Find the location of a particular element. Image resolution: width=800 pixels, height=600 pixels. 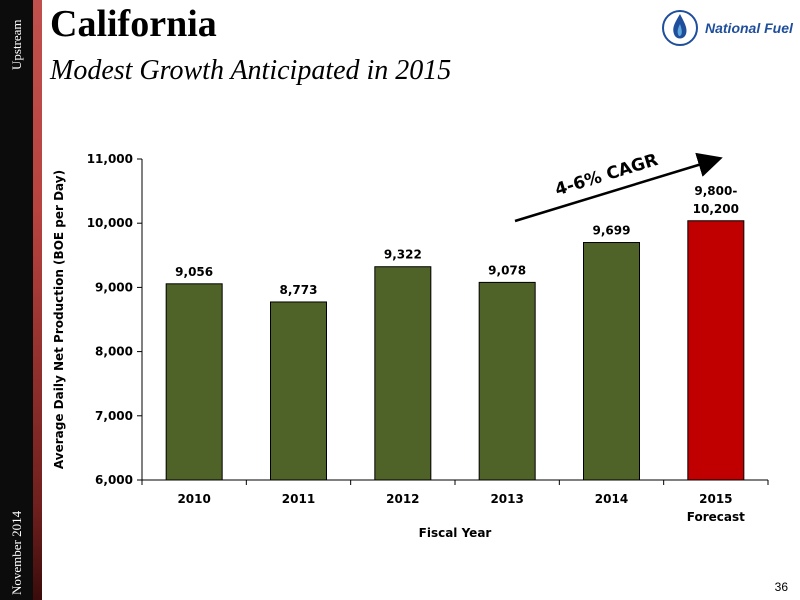

x-tick-label: 2010 is located at coordinates (193, 499).